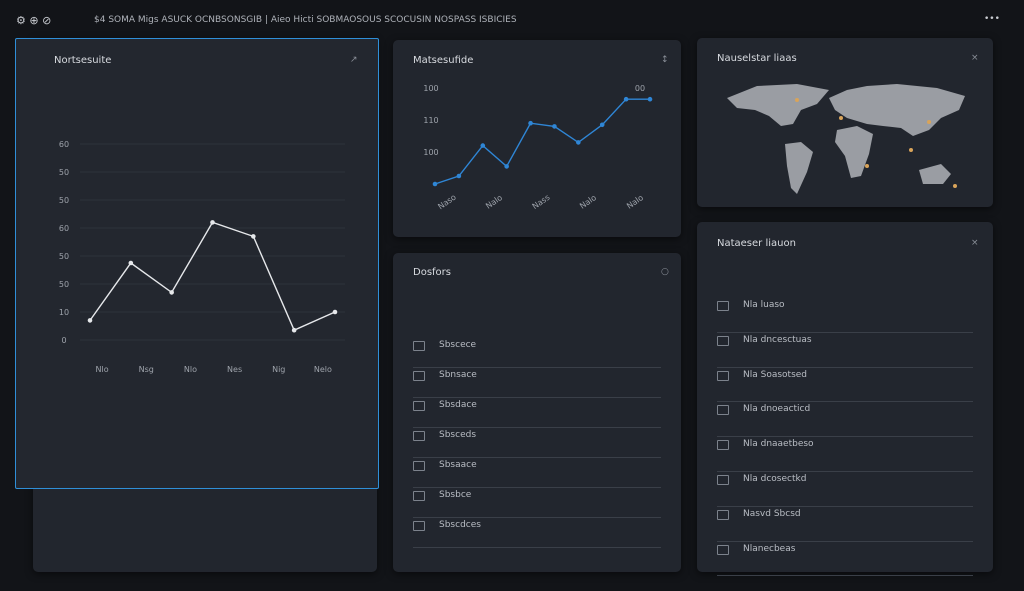 This screenshot has width=1024, height=591. I want to click on list-item: Sbsdace, so click(537, 413).